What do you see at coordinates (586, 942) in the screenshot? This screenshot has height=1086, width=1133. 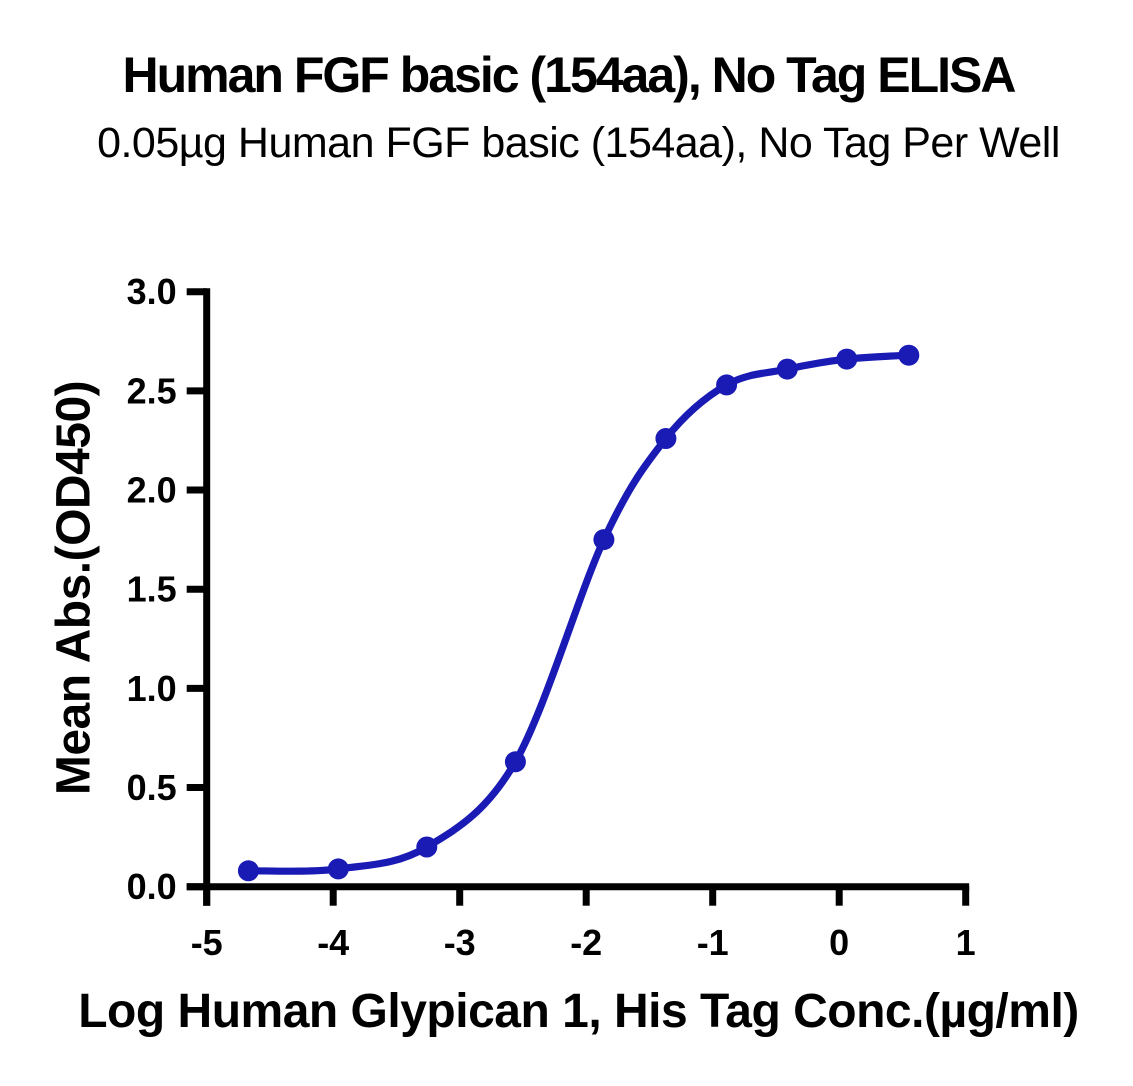 I see `x-tick-label: -2` at bounding box center [586, 942].